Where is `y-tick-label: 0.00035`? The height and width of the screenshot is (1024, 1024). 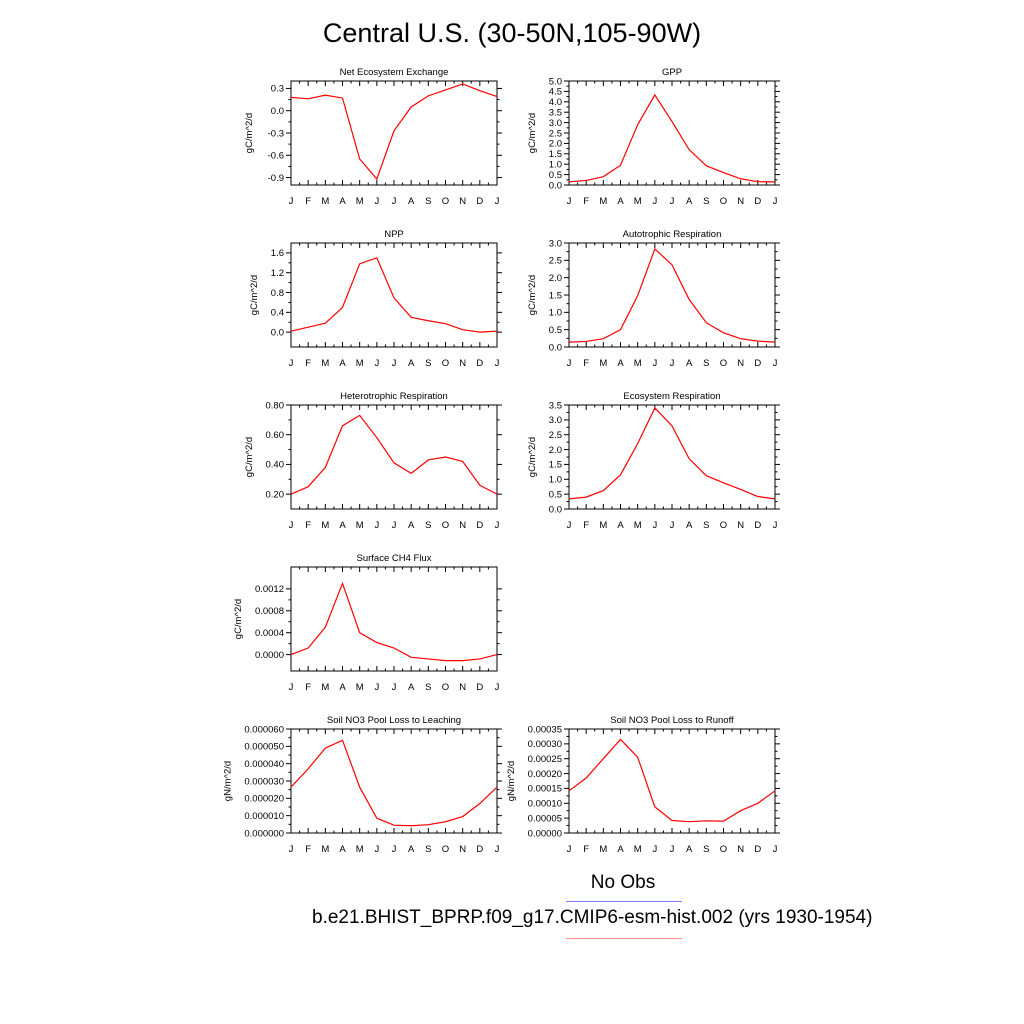 y-tick-label: 0.00035 is located at coordinates (545, 729).